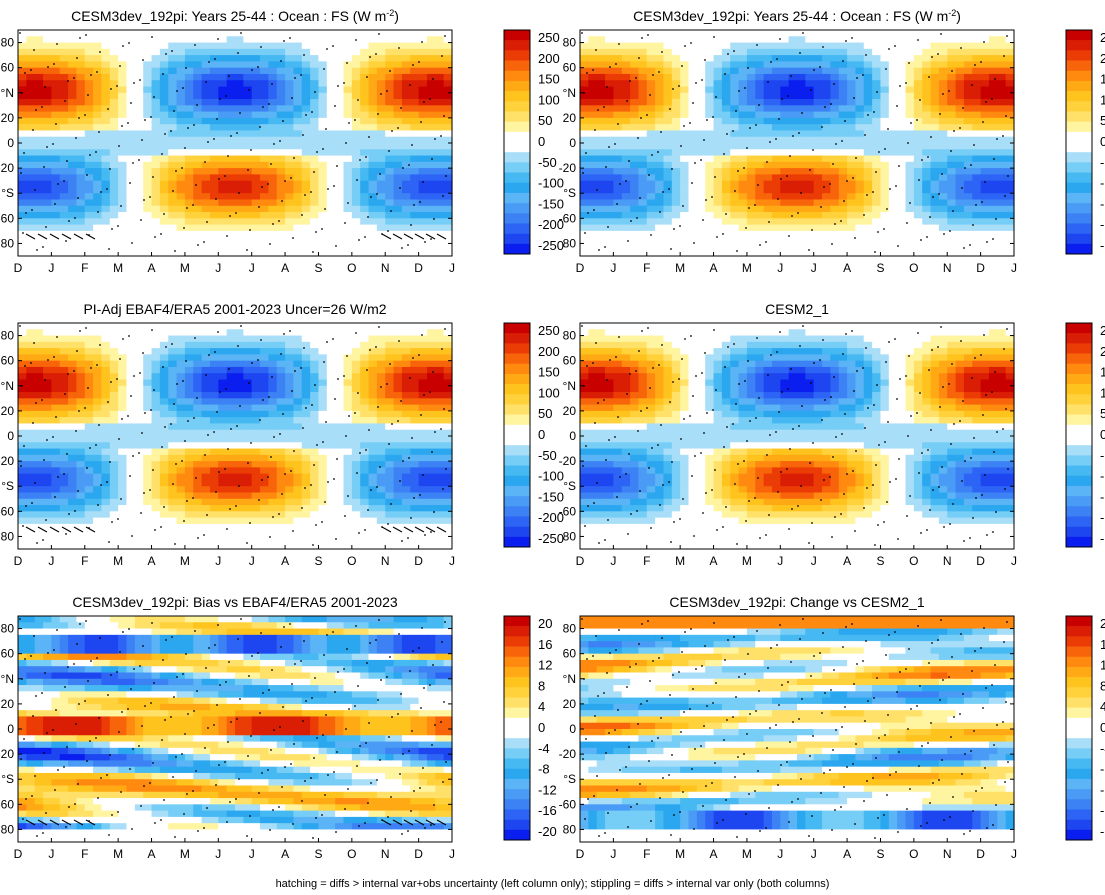  What do you see at coordinates (452, 268) in the screenshot?
I see `x-tick-label: J` at bounding box center [452, 268].